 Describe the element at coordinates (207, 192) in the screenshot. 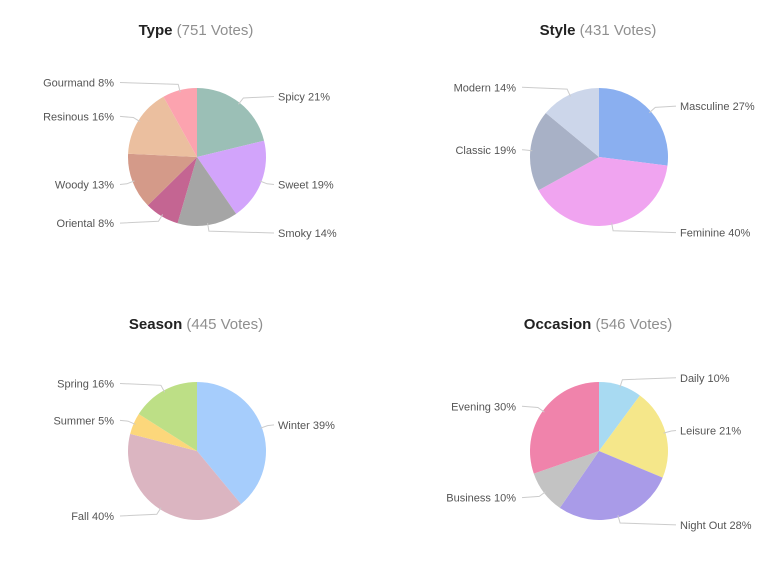

I see `pie-slice-smoky` at that location.